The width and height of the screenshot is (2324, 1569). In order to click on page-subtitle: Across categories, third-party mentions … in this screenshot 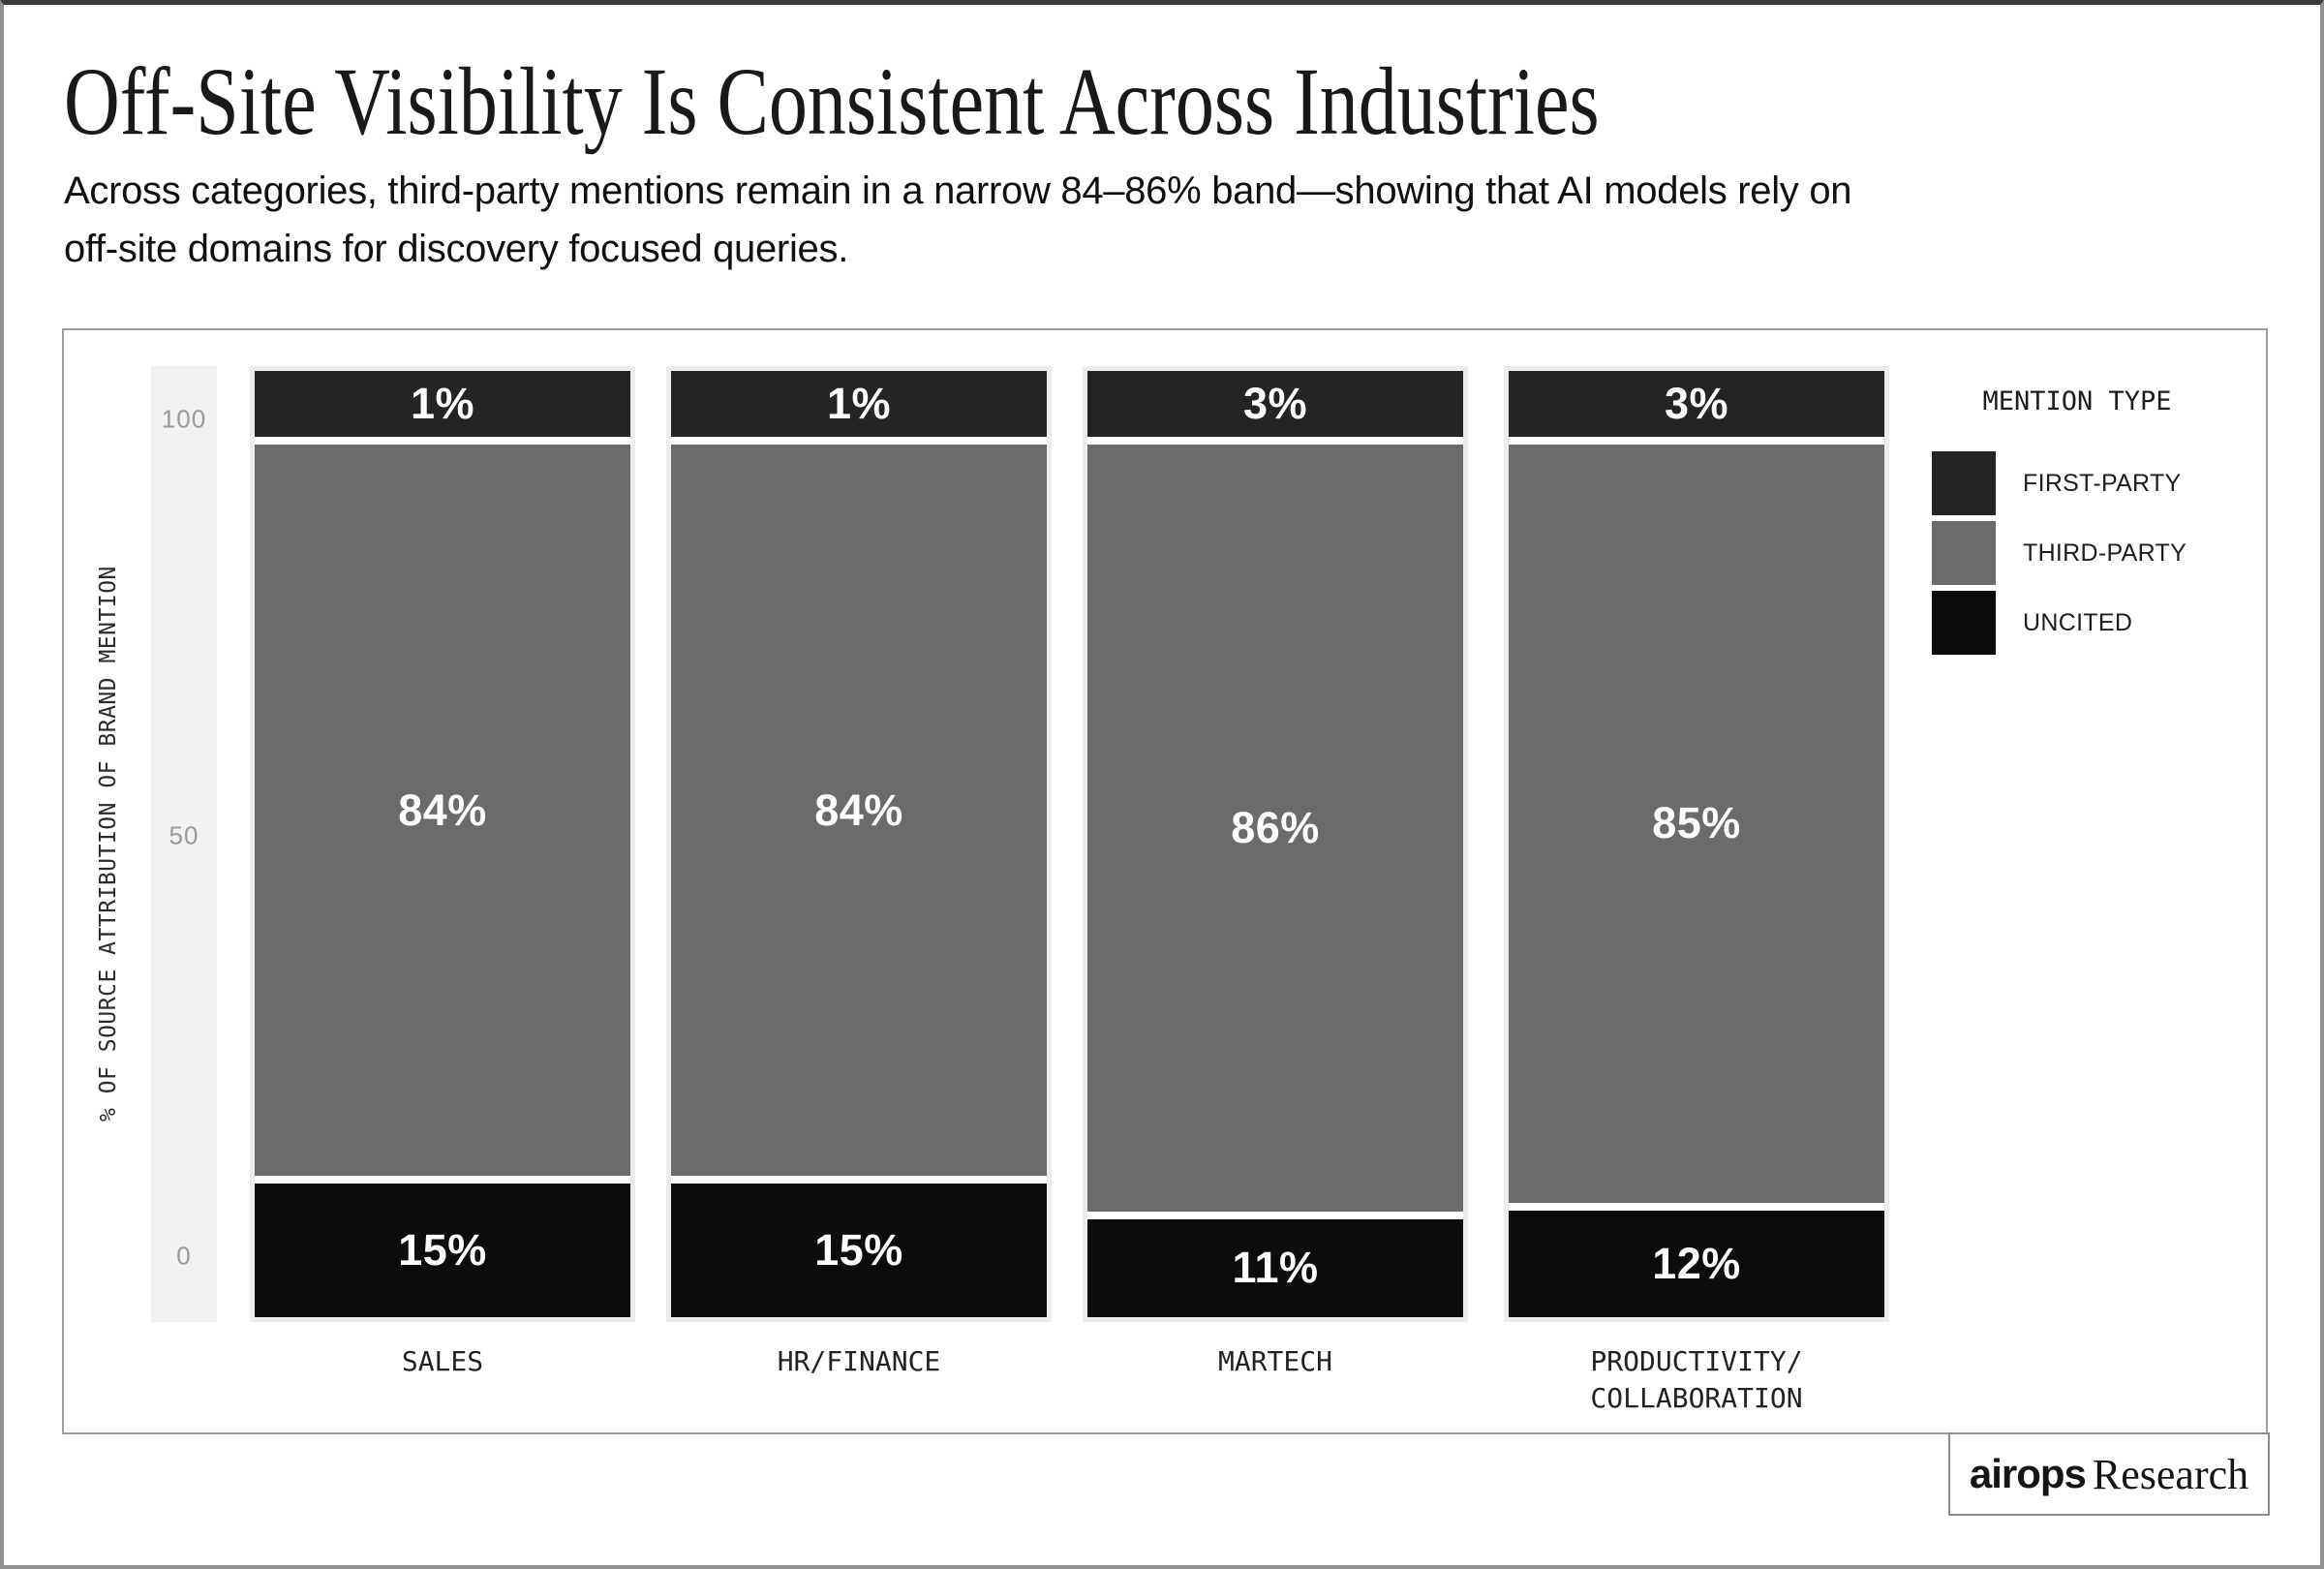, I will do `click(958, 219)`.